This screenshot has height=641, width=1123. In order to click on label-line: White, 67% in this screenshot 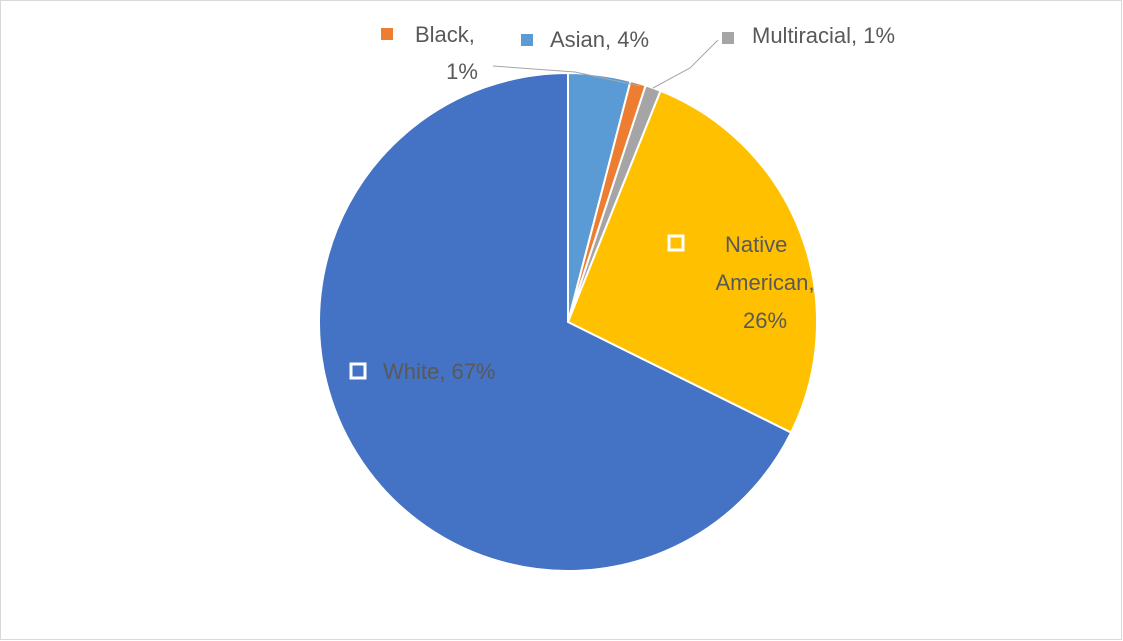, I will do `click(439, 371)`.